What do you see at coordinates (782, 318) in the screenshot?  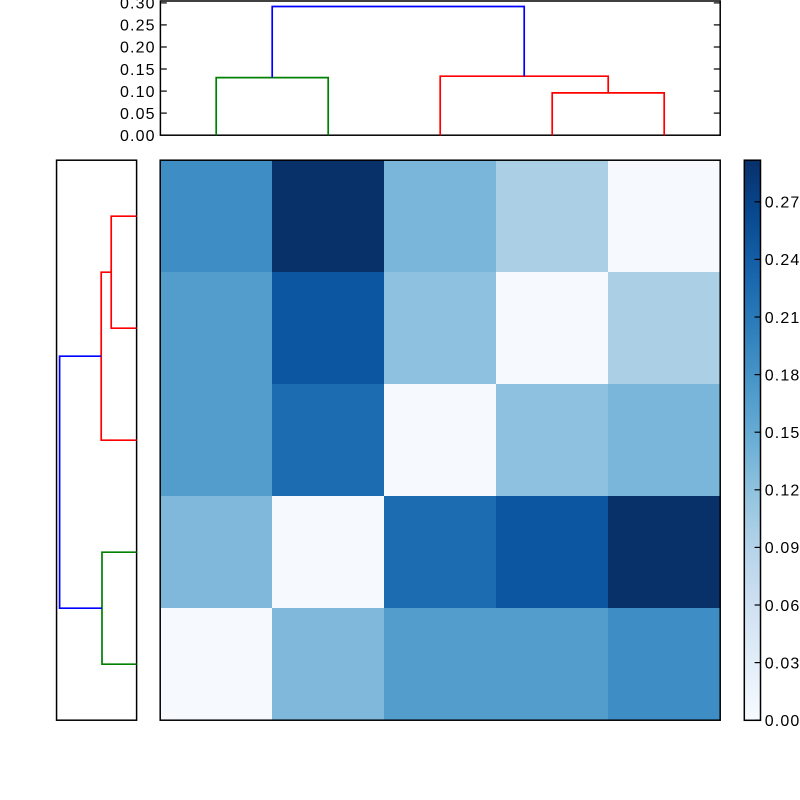 I see `svg-text: 0.21` at bounding box center [782, 318].